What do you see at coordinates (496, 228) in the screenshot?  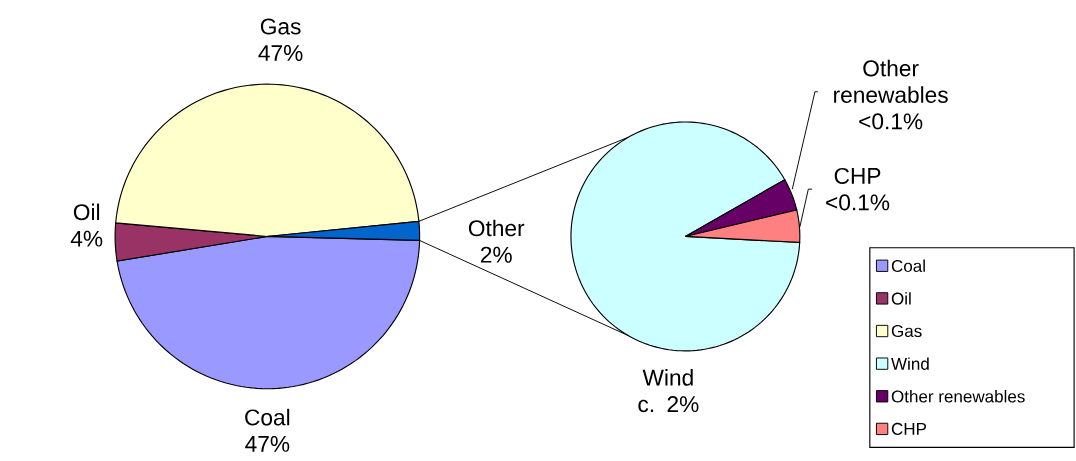 I see `slice-label: Other` at bounding box center [496, 228].